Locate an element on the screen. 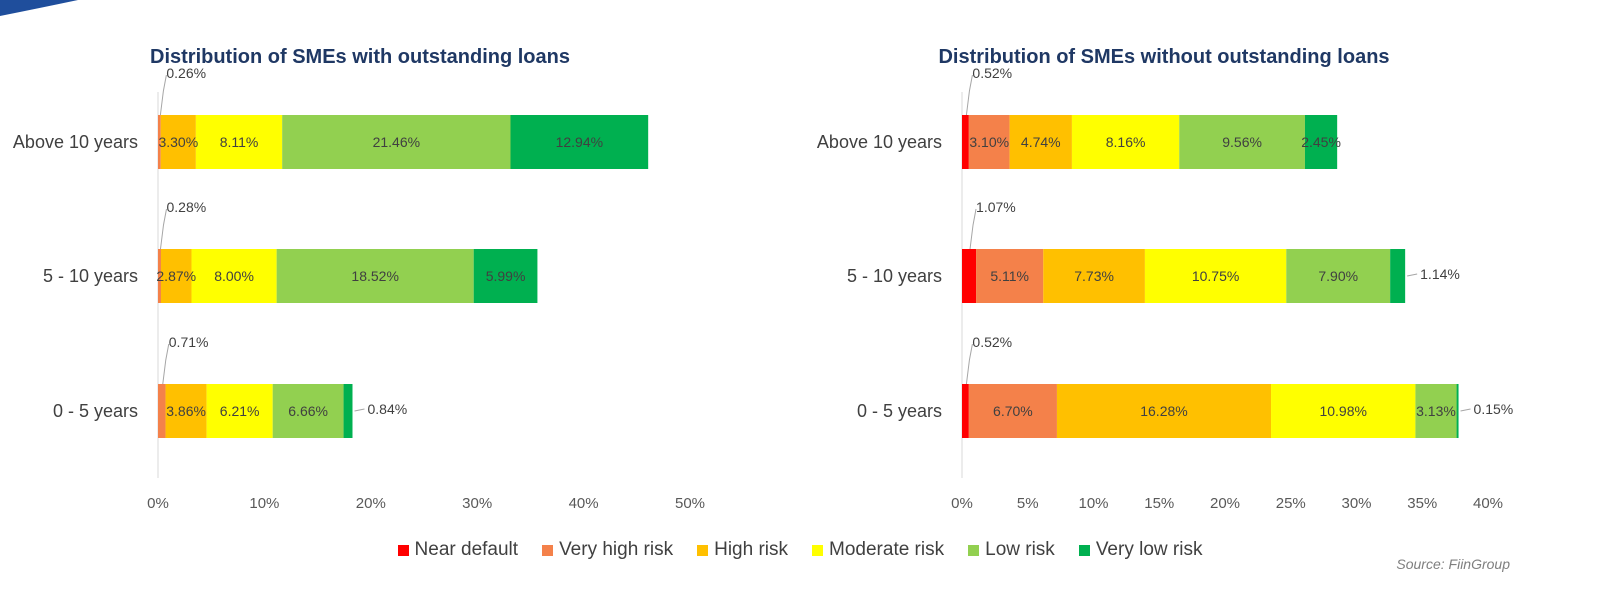 This screenshot has width=1600, height=595. bar-very-low-risk-5-10-years is located at coordinates (505, 276).